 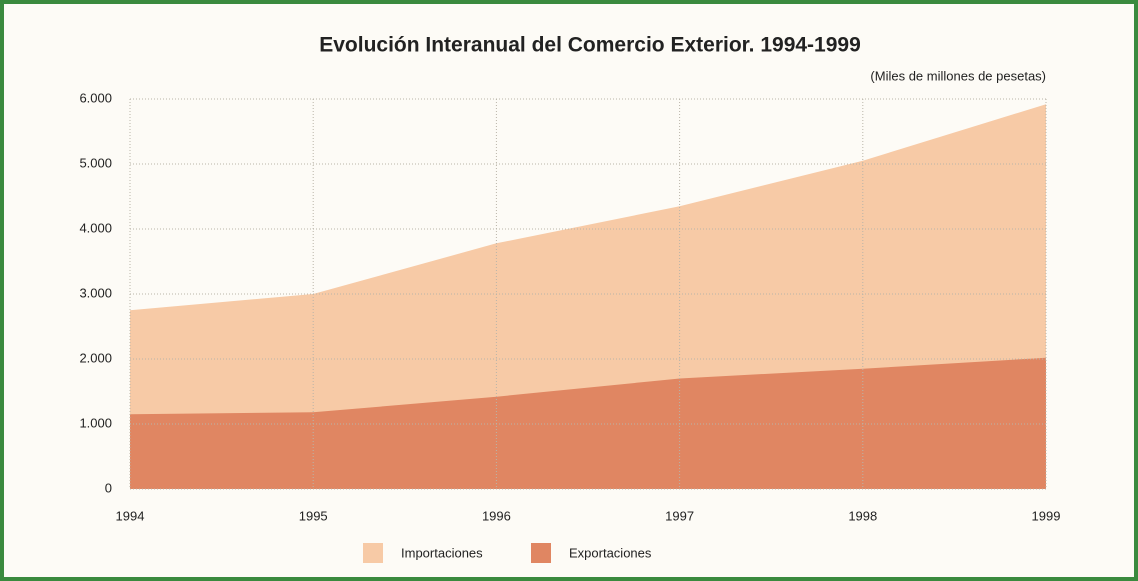 I want to click on y-tick-label: 2.000, so click(x=95, y=357).